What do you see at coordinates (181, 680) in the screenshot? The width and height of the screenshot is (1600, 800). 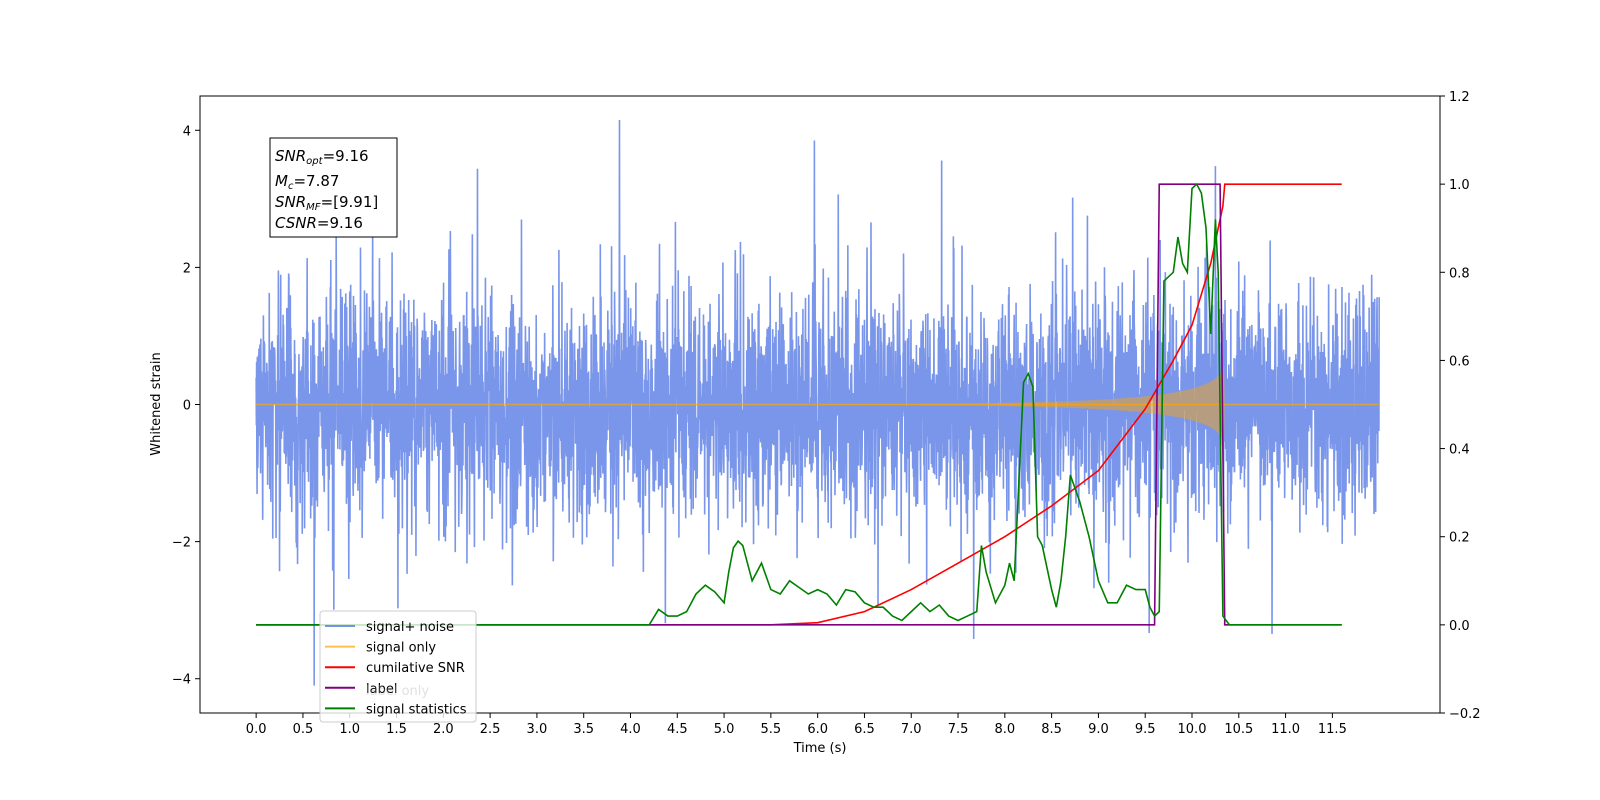 I see `y-tick-label: −4` at bounding box center [181, 680].